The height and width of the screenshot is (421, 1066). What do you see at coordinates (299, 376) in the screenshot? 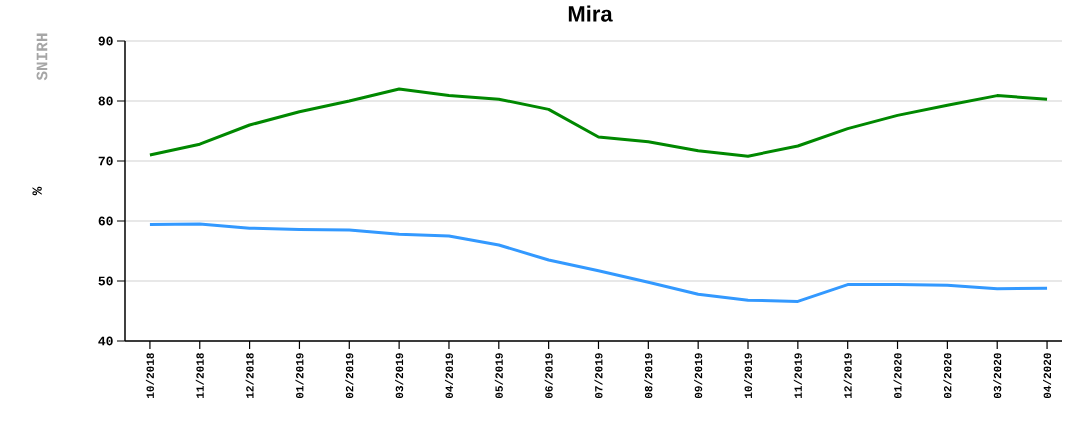
I see `x-tick-label: 01/2019` at bounding box center [299, 376].